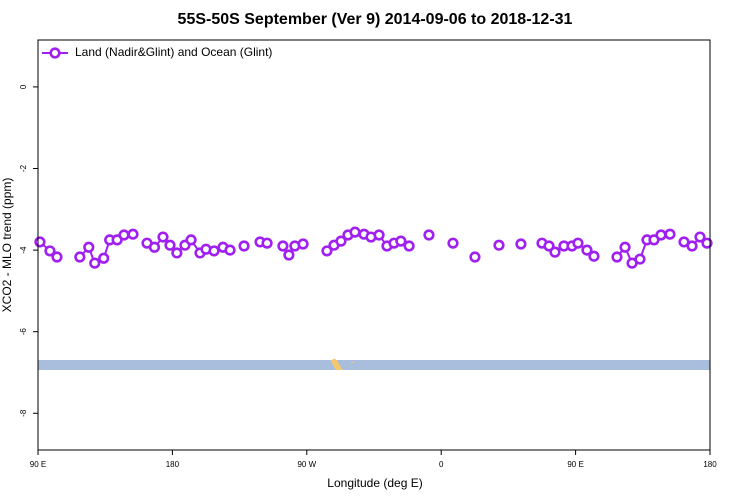 The image size is (750, 500). Describe the element at coordinates (306, 464) in the screenshot. I see `x-tick-label: 90 W` at that location.